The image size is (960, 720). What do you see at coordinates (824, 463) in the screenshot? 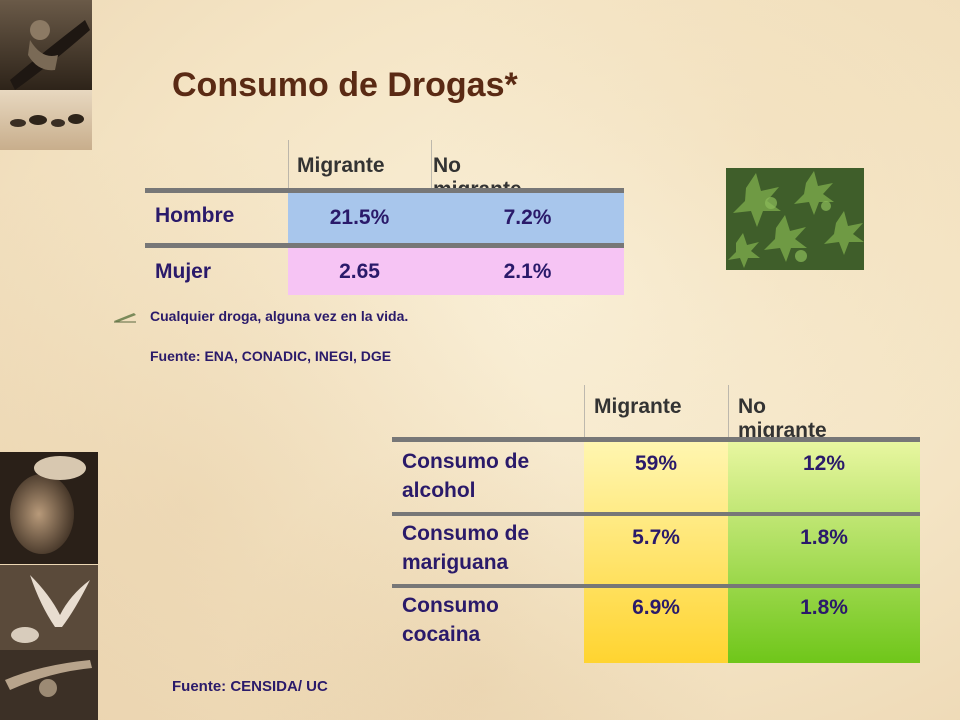
I see `cell-value: 12%` at bounding box center [824, 463].